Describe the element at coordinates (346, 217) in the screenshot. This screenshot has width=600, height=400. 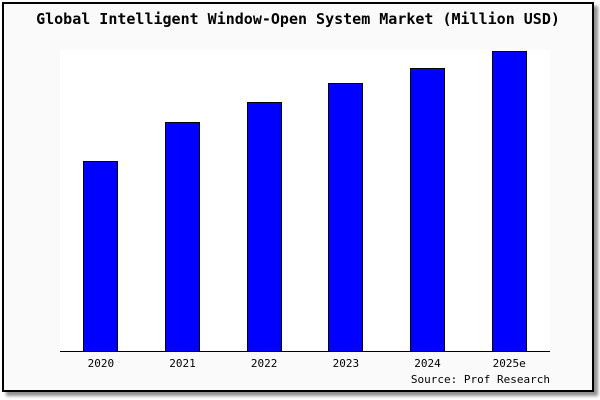
I see `bar-2023` at that location.